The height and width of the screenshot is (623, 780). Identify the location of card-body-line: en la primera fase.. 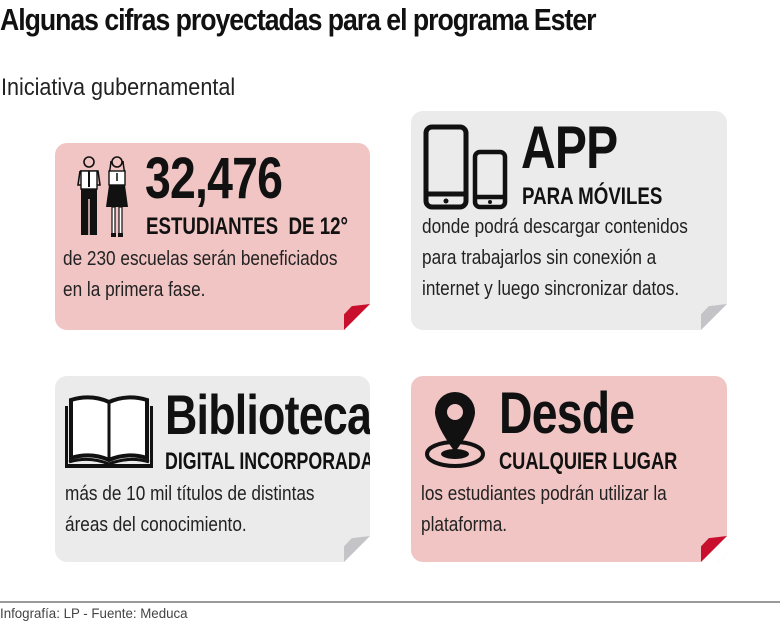
(134, 290).